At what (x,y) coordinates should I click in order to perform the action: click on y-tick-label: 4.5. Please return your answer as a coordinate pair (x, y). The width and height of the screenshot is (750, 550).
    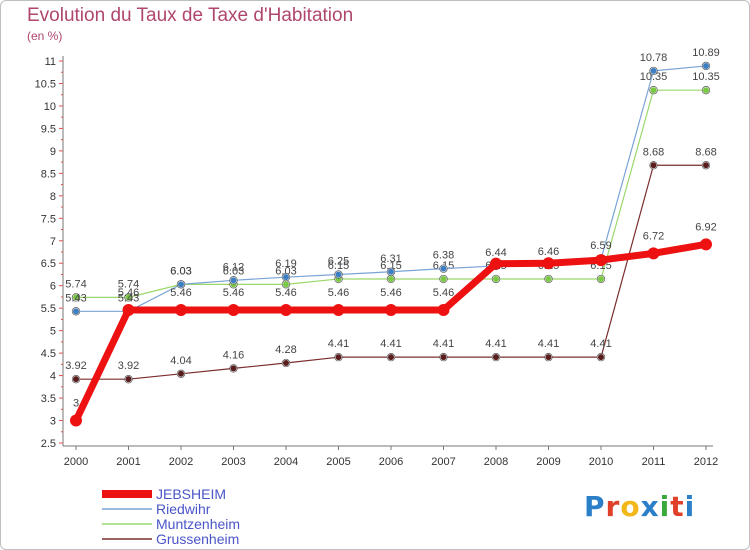
    Looking at the image, I should click on (48, 354).